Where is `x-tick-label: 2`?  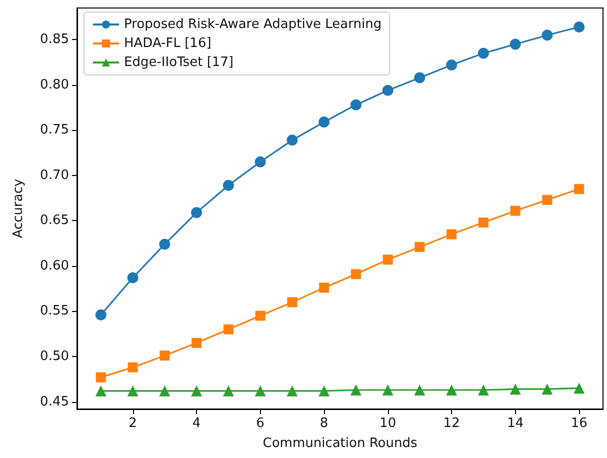 x-tick-label: 2 is located at coordinates (132, 423).